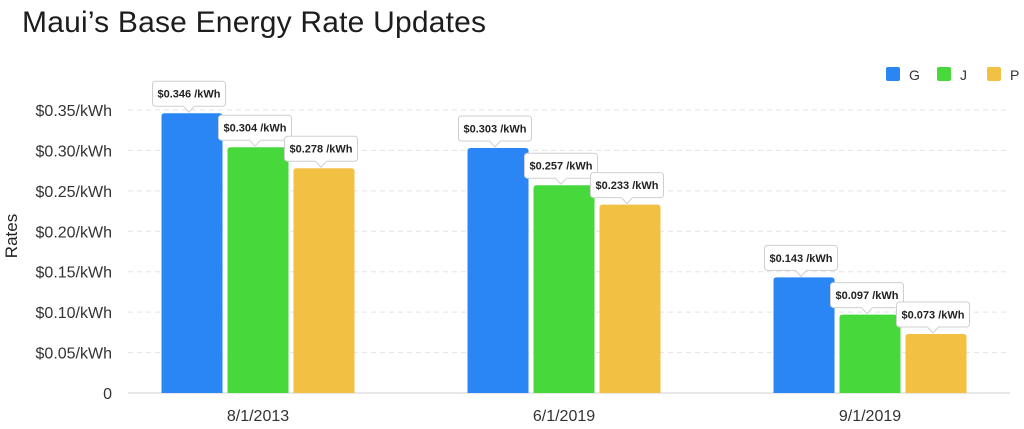  I want to click on data-label-text: $0.233 /kWh, so click(627, 186).